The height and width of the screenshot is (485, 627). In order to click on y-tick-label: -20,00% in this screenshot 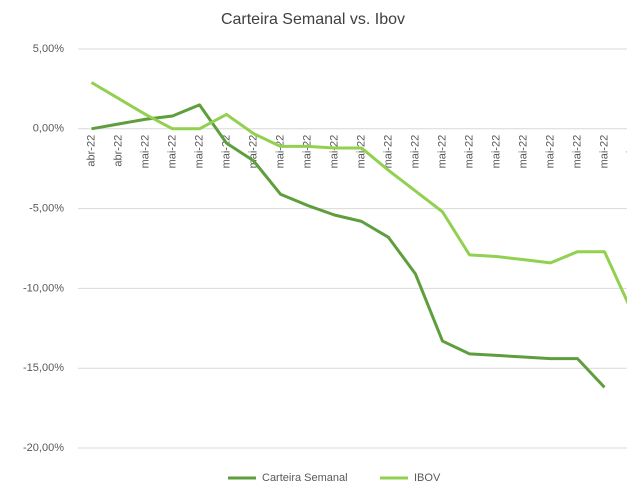, I will do `click(43, 448)`.